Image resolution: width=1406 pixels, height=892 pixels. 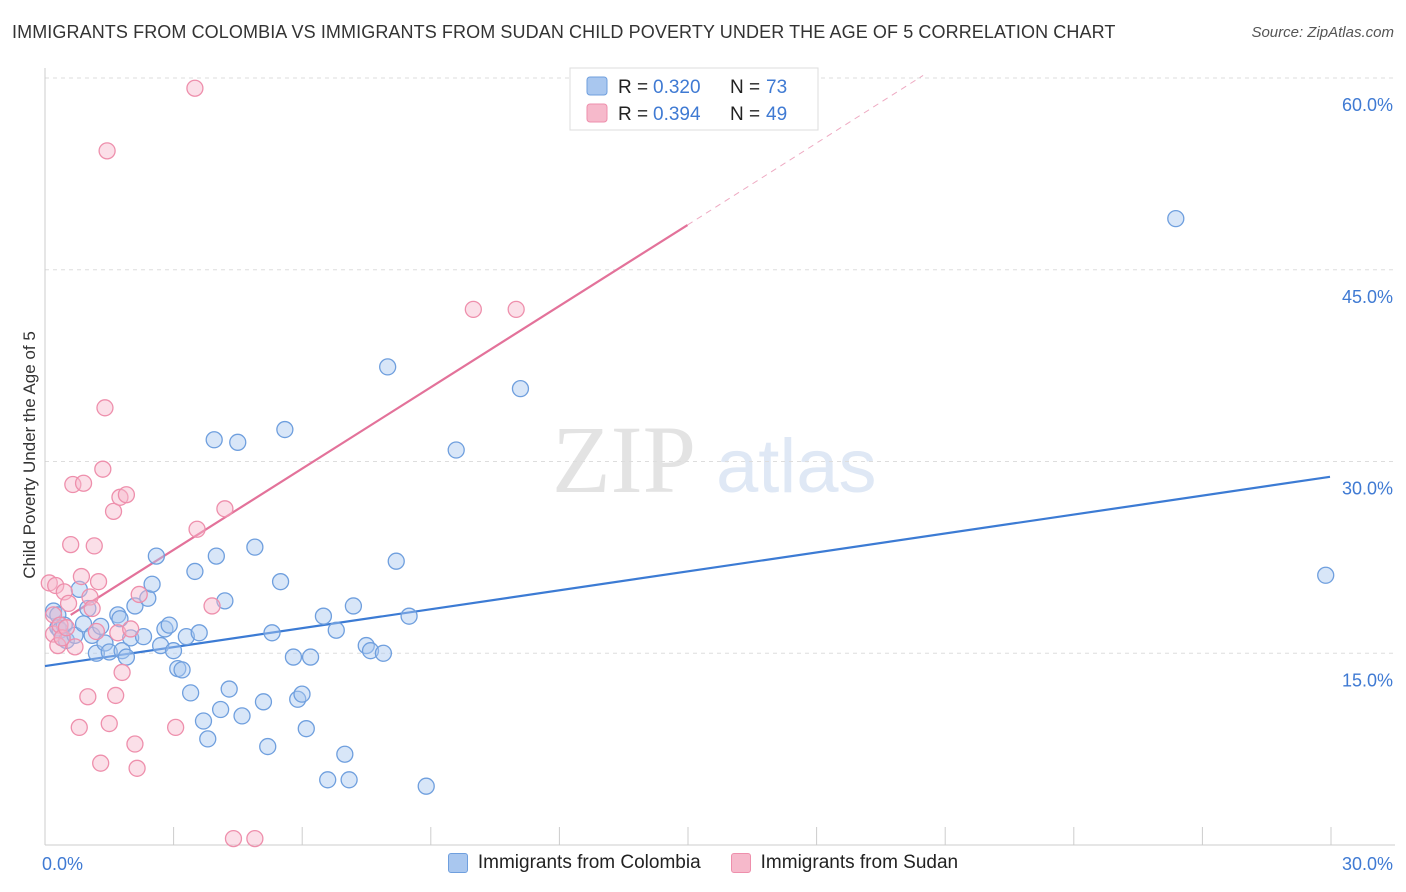 I want to click on watermark-zip: ZIP, so click(x=624, y=459).